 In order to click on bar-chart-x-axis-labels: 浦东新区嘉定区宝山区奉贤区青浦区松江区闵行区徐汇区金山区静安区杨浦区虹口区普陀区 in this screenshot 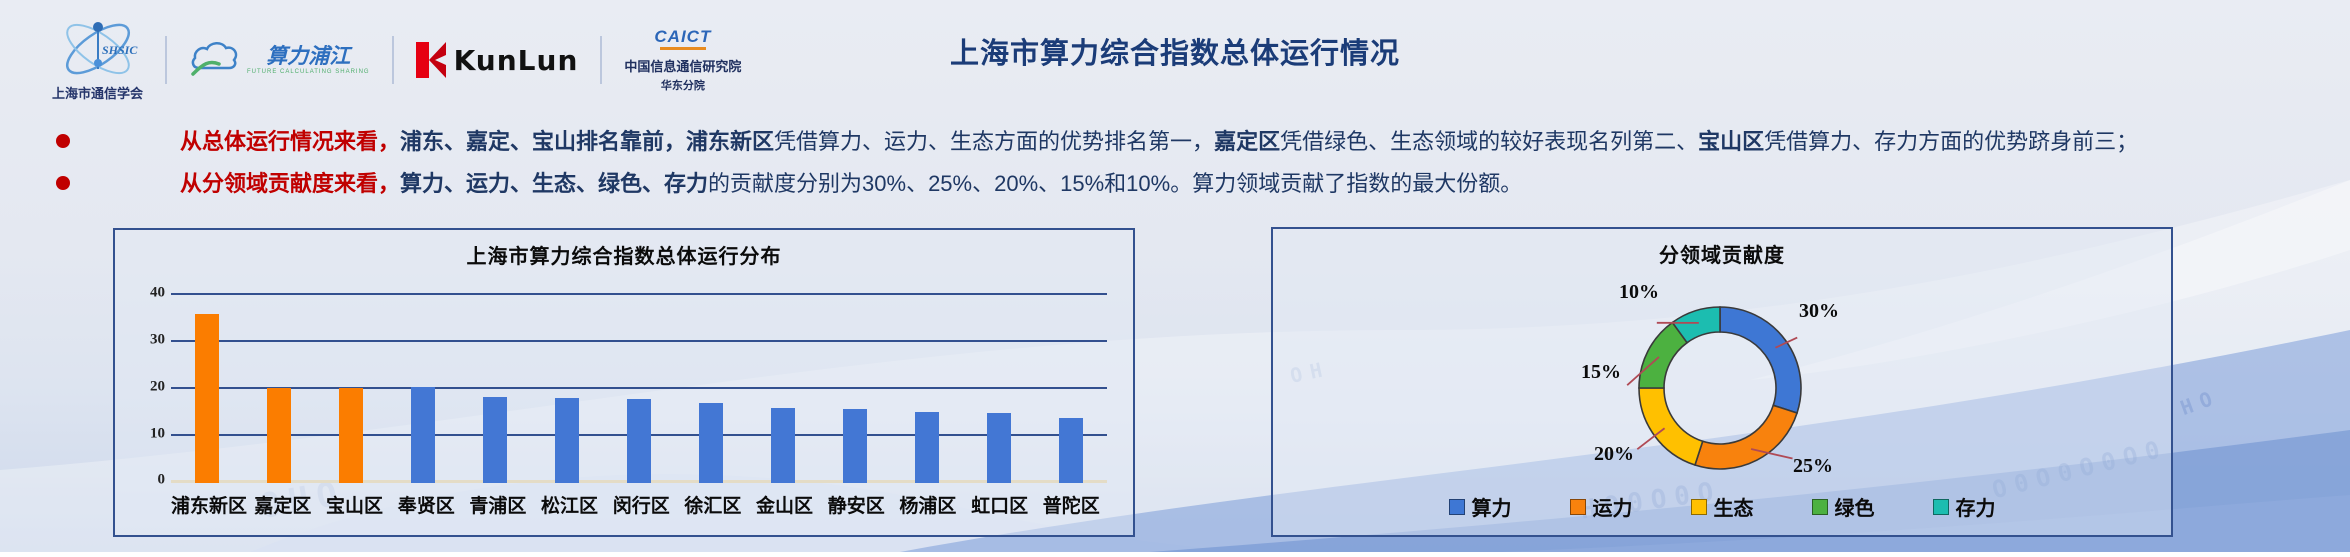, I will do `click(639, 504)`.